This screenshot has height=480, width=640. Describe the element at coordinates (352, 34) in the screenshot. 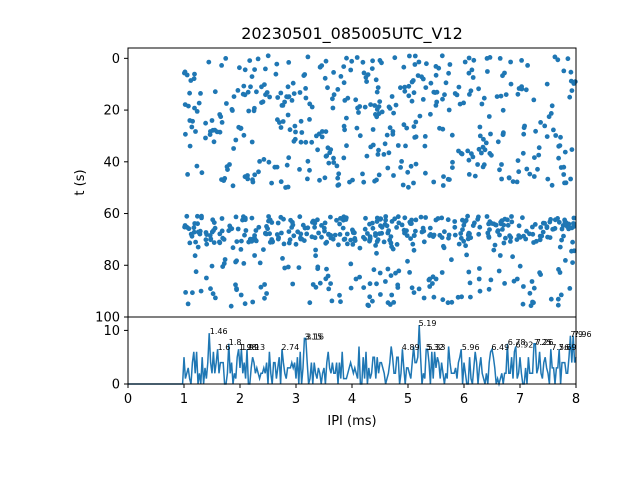

I see `chart-title: 20230501_085005UTC_V12` at that location.